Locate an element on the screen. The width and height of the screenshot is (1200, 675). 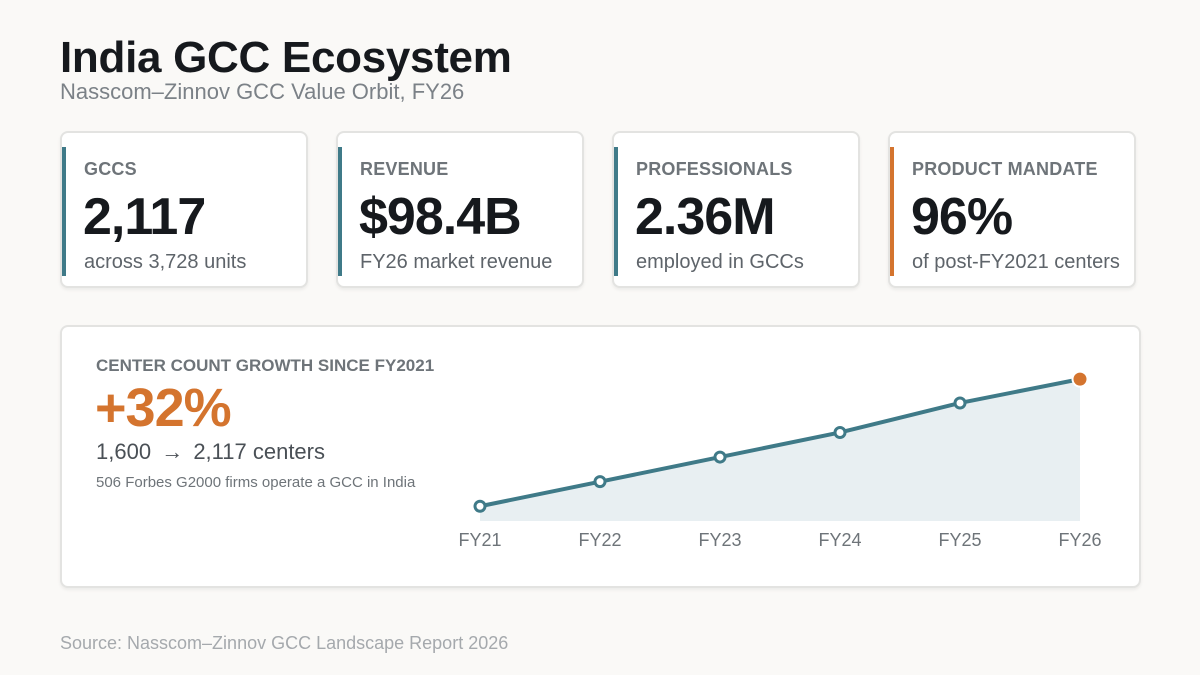
chart-series-line is located at coordinates (780, 443).